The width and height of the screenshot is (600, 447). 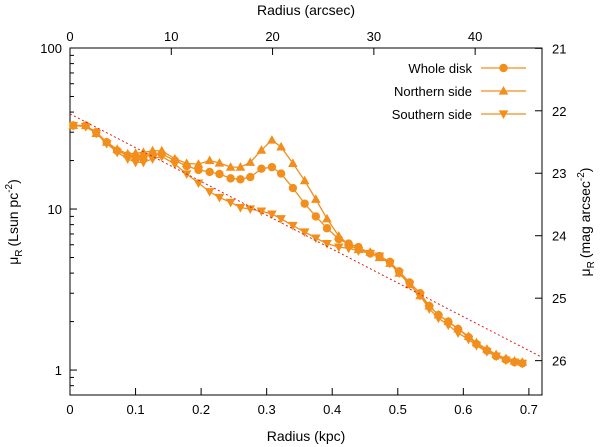 I want to click on x2-tick-label: 10, so click(x=171, y=36).